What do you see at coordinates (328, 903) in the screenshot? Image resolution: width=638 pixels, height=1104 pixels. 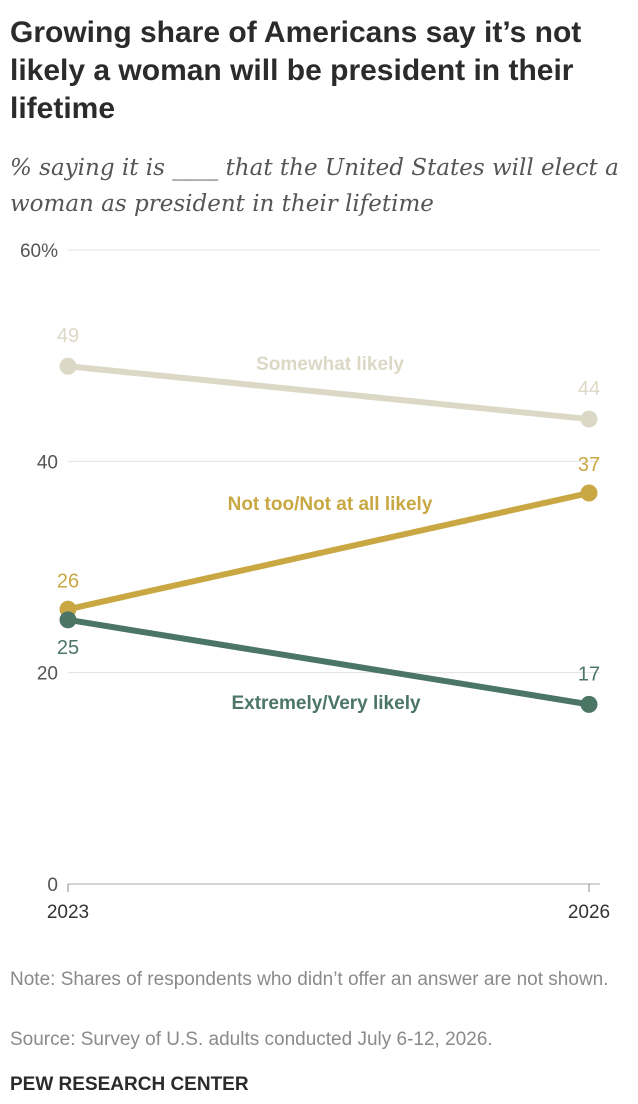 I see `x-axis: 2023 2026` at bounding box center [328, 903].